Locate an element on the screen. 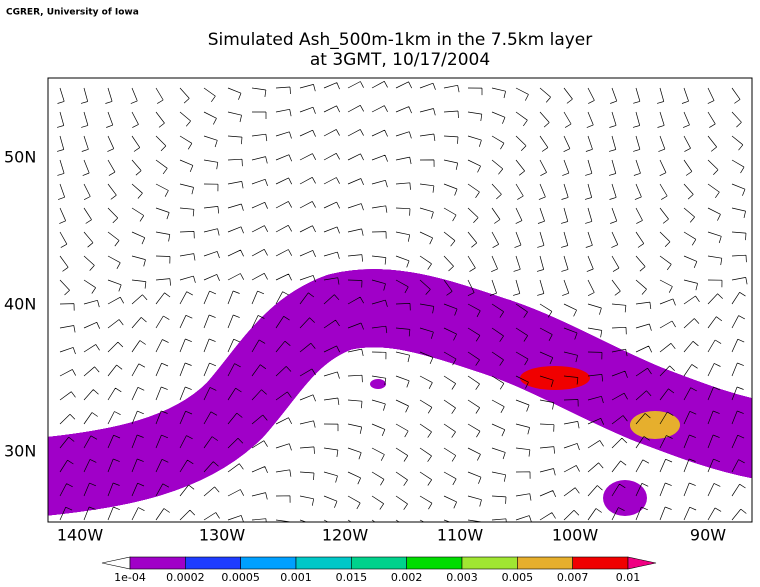  colorbar-label: 0.0002 is located at coordinates (185, 577).